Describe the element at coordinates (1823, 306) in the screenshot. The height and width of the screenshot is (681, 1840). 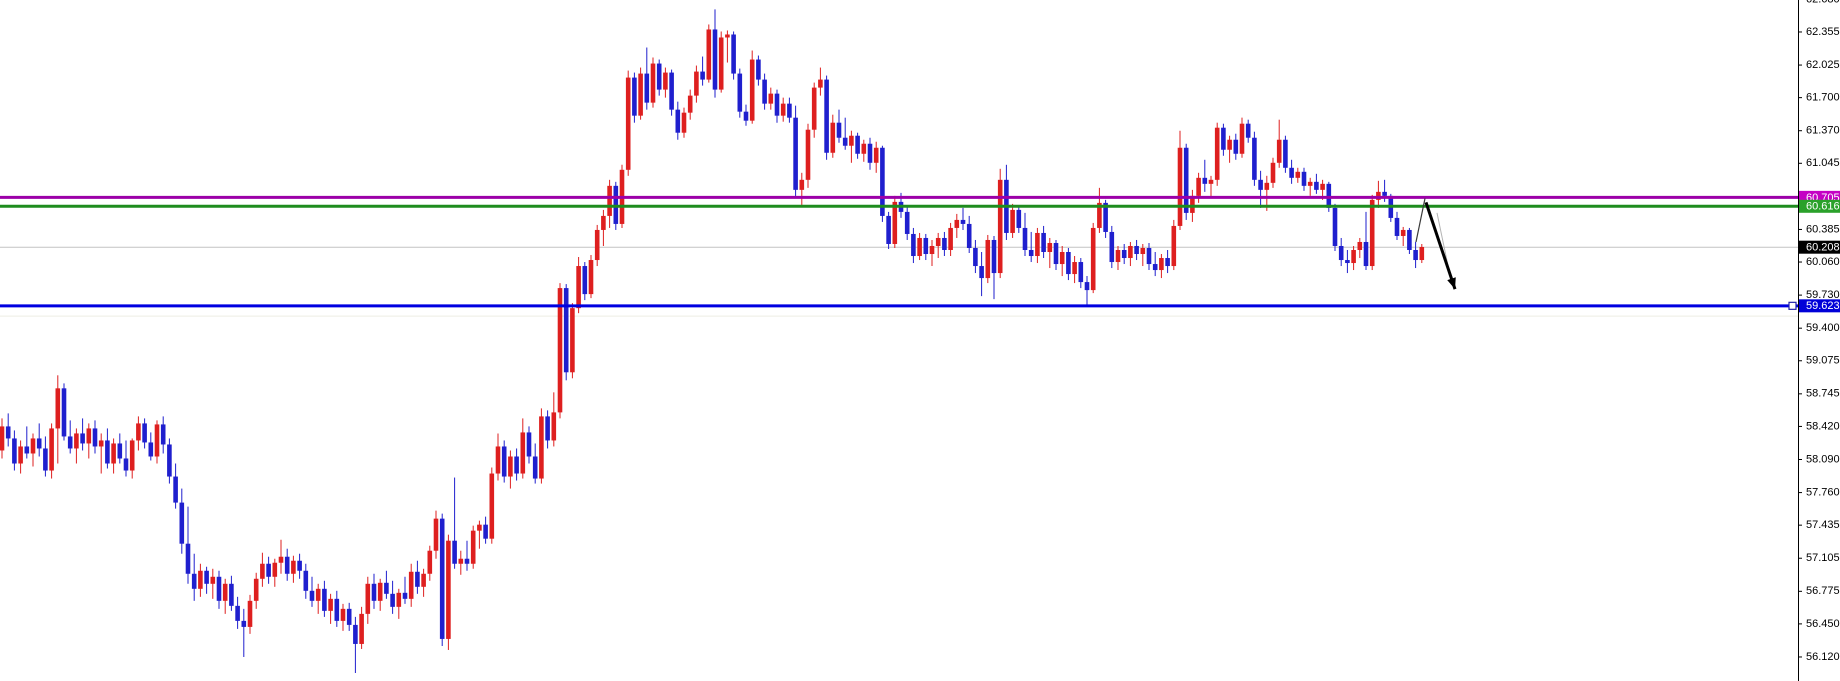
I see `support-line-blue-badge-label: 59.623` at that location.